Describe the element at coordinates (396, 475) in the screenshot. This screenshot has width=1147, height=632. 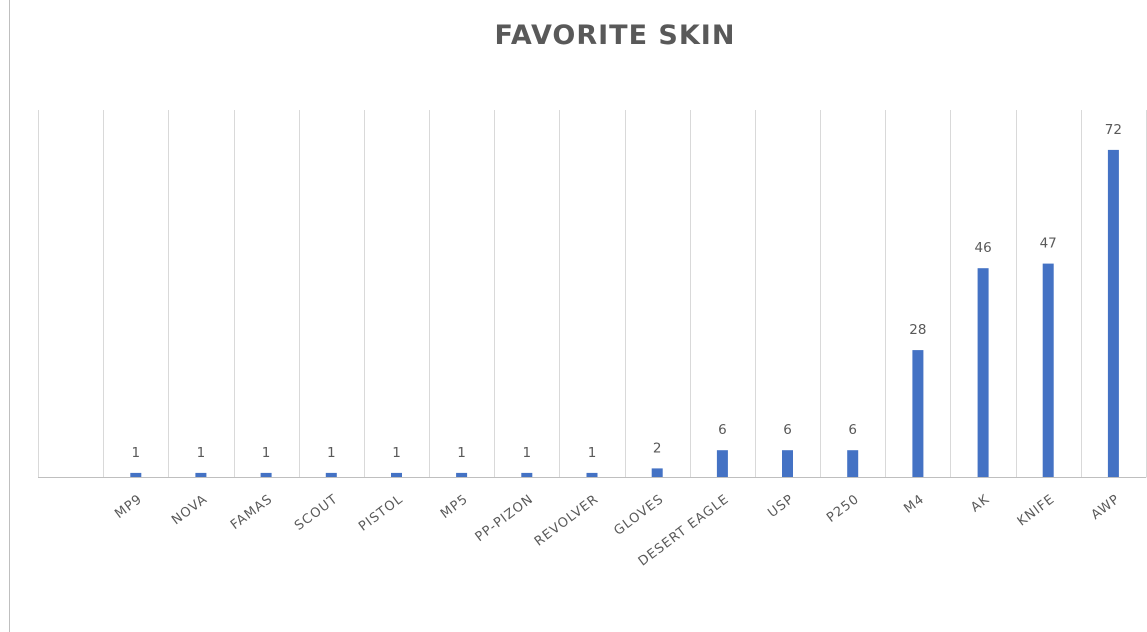
I see `bar-pistol` at that location.